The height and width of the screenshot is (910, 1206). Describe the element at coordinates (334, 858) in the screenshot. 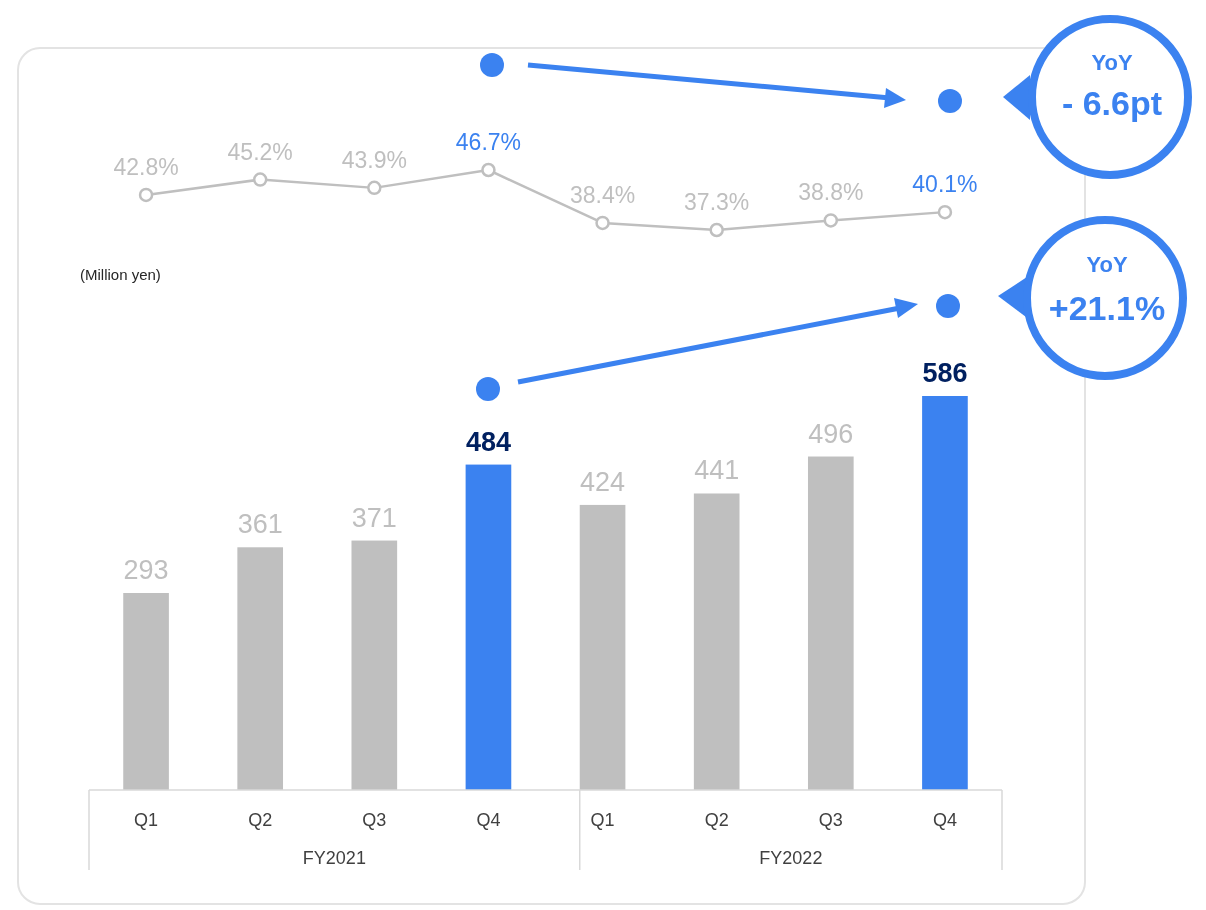

I see `text: FY2021` at that location.